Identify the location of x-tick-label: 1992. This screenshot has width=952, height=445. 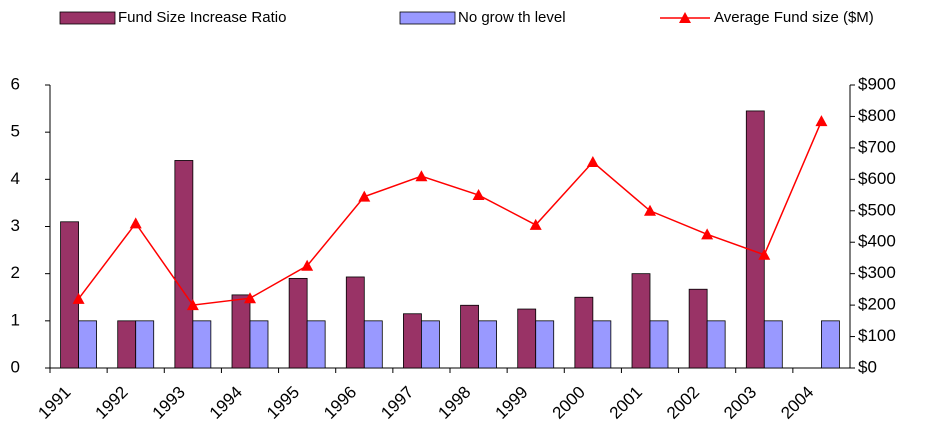
(112, 403).